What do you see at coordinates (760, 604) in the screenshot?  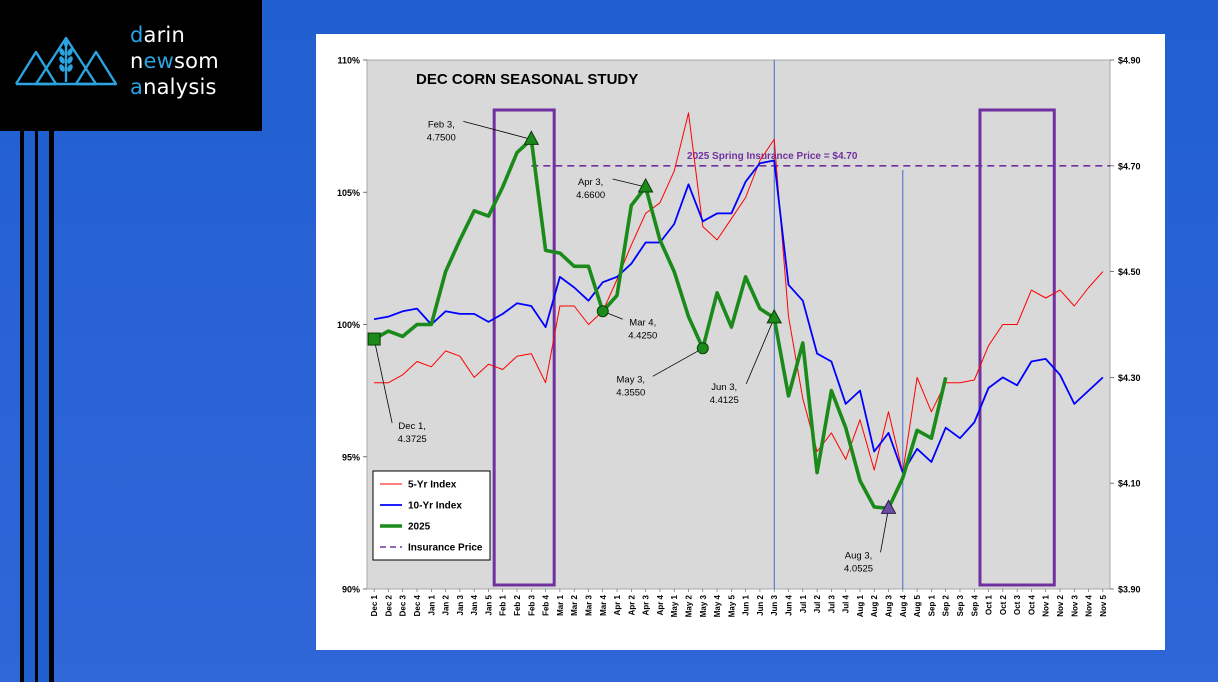 I see `x-axis-tick-label: Jun 2` at bounding box center [760, 604].